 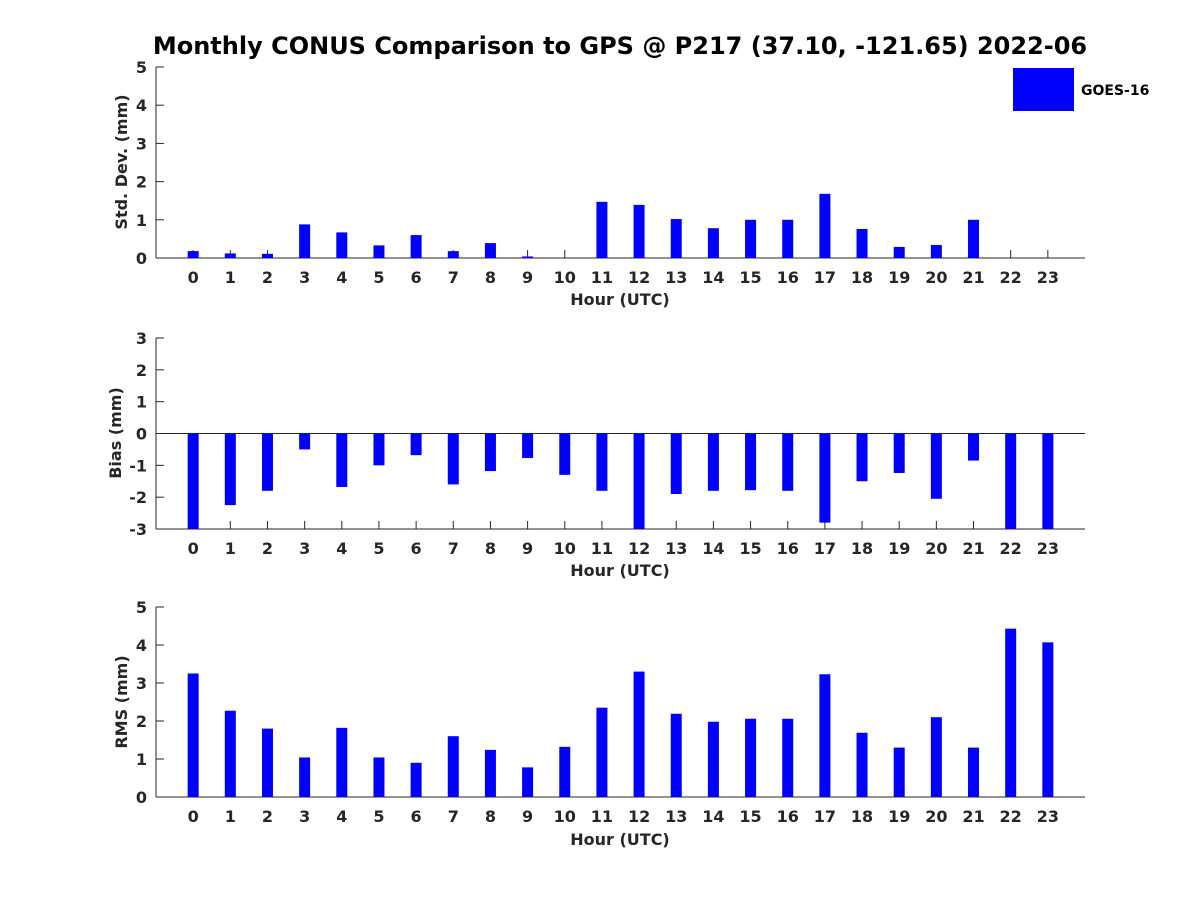 What do you see at coordinates (141, 182) in the screenshot?
I see `y-tick-label-std-2: 2` at bounding box center [141, 182].